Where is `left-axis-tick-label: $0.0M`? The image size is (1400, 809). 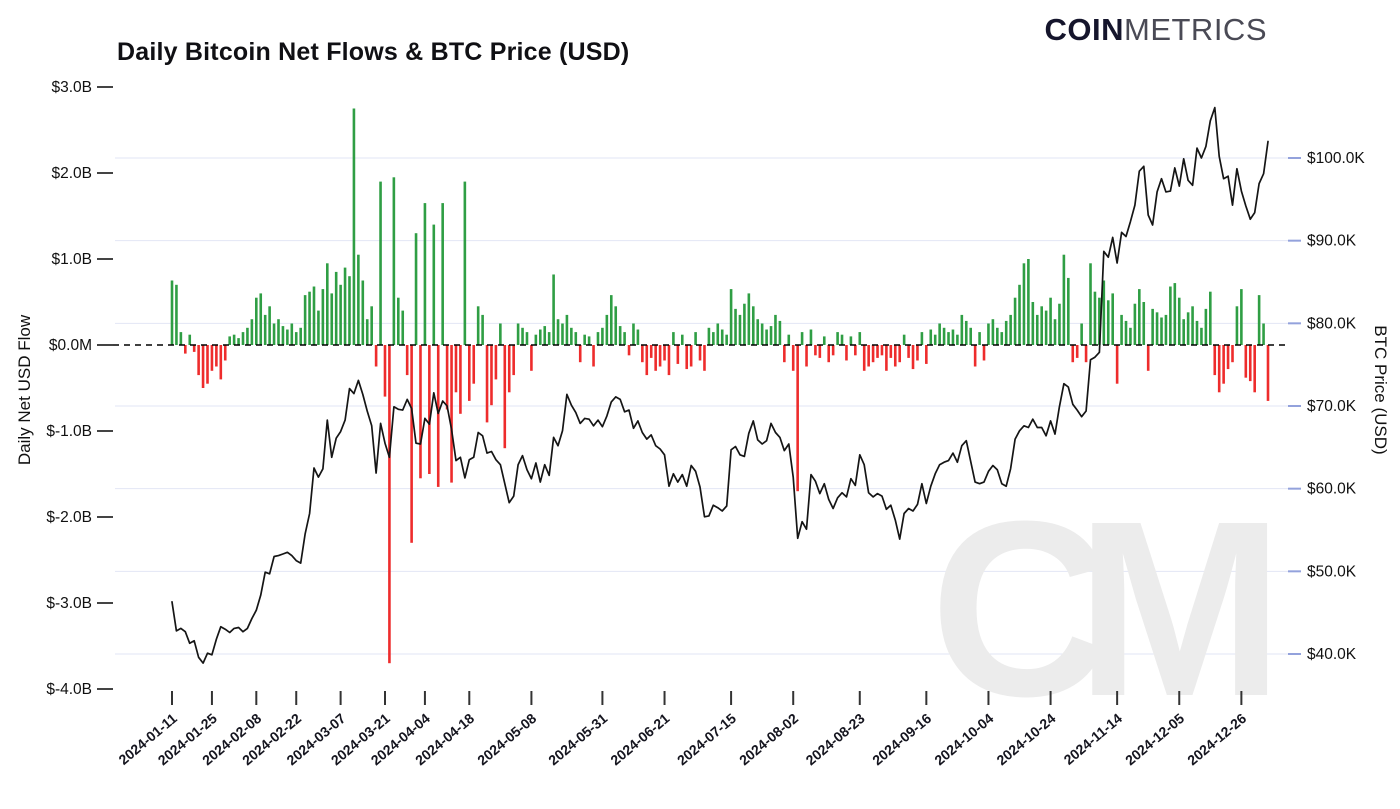 left-axis-tick-label: $0.0M is located at coordinates (70, 345).